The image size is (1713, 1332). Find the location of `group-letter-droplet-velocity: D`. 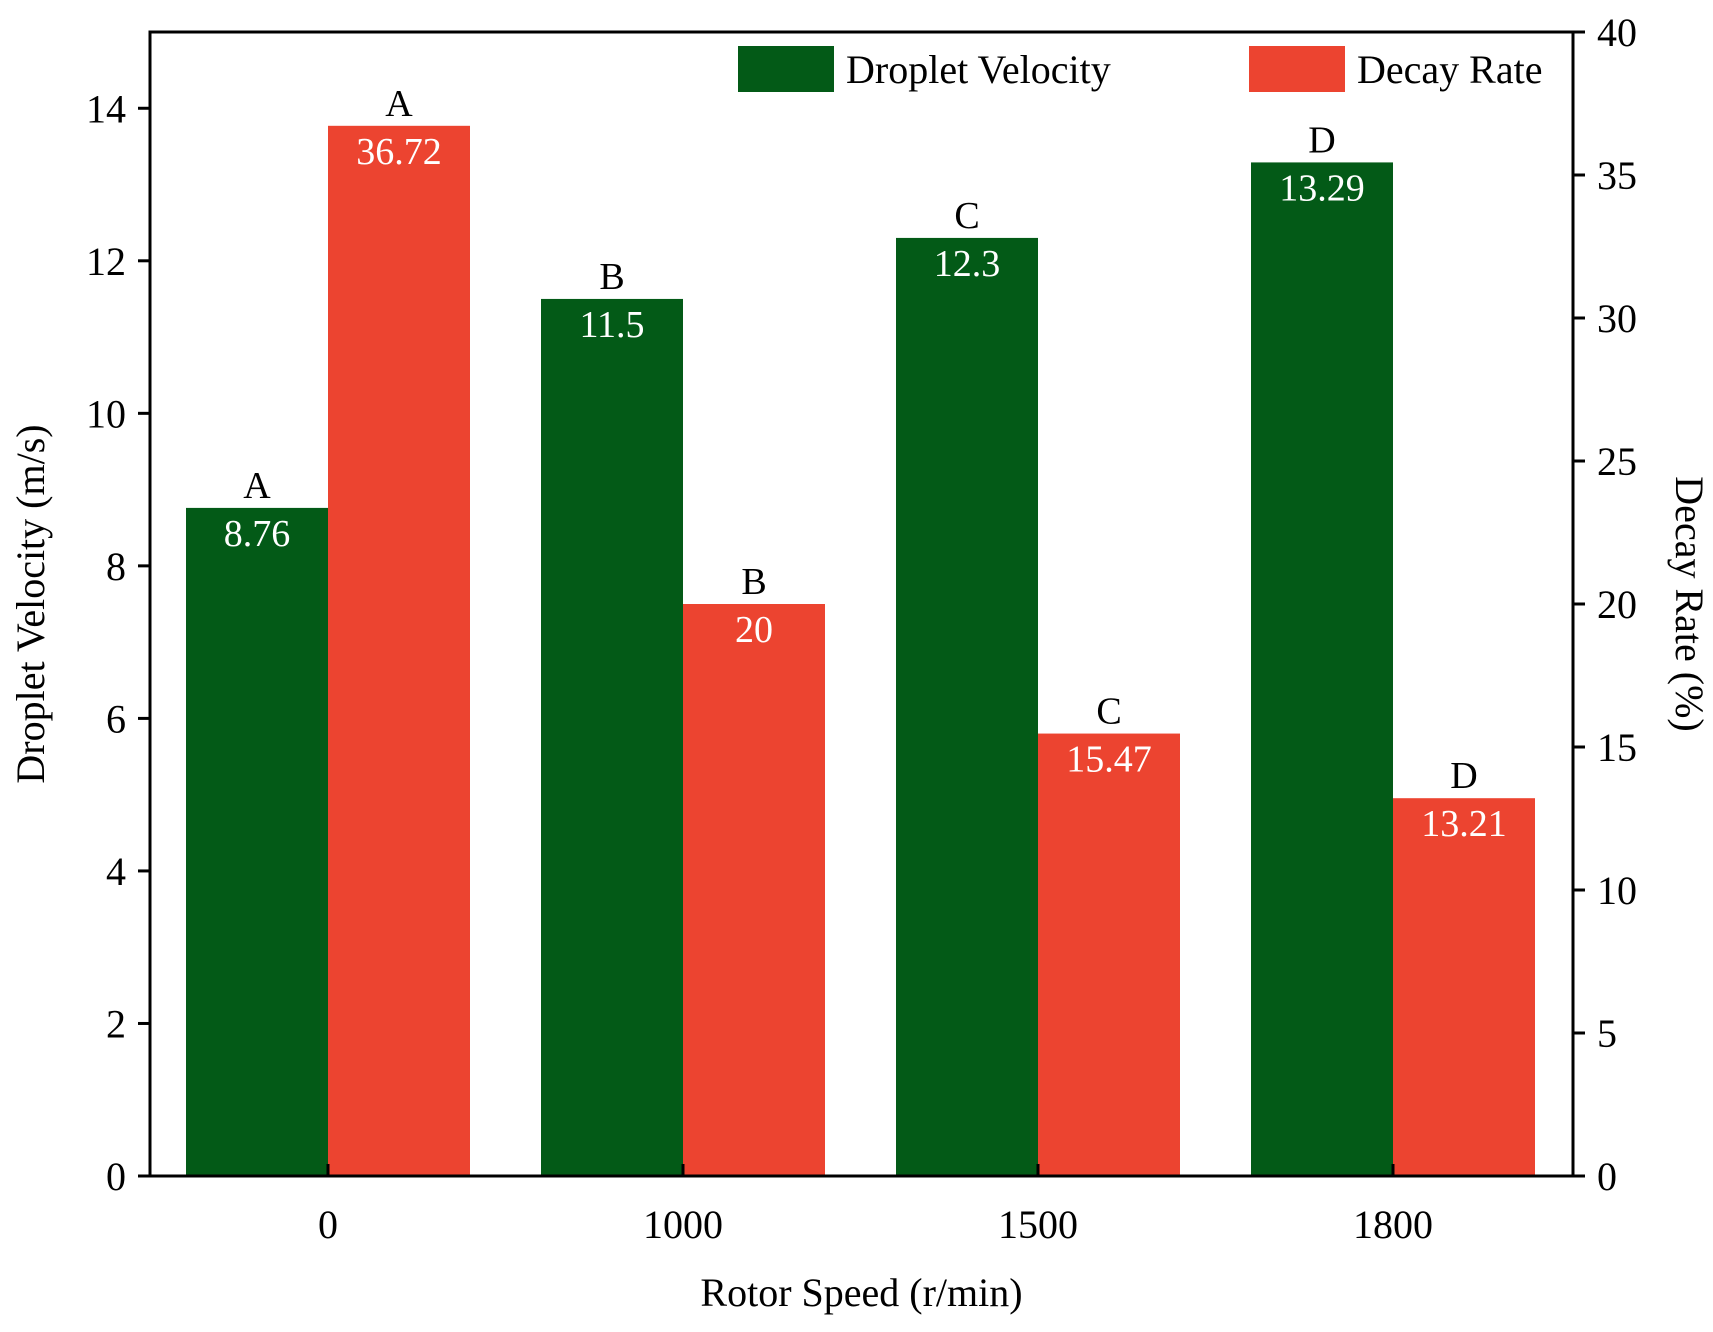

group-letter-droplet-velocity: D is located at coordinates (1321, 140).